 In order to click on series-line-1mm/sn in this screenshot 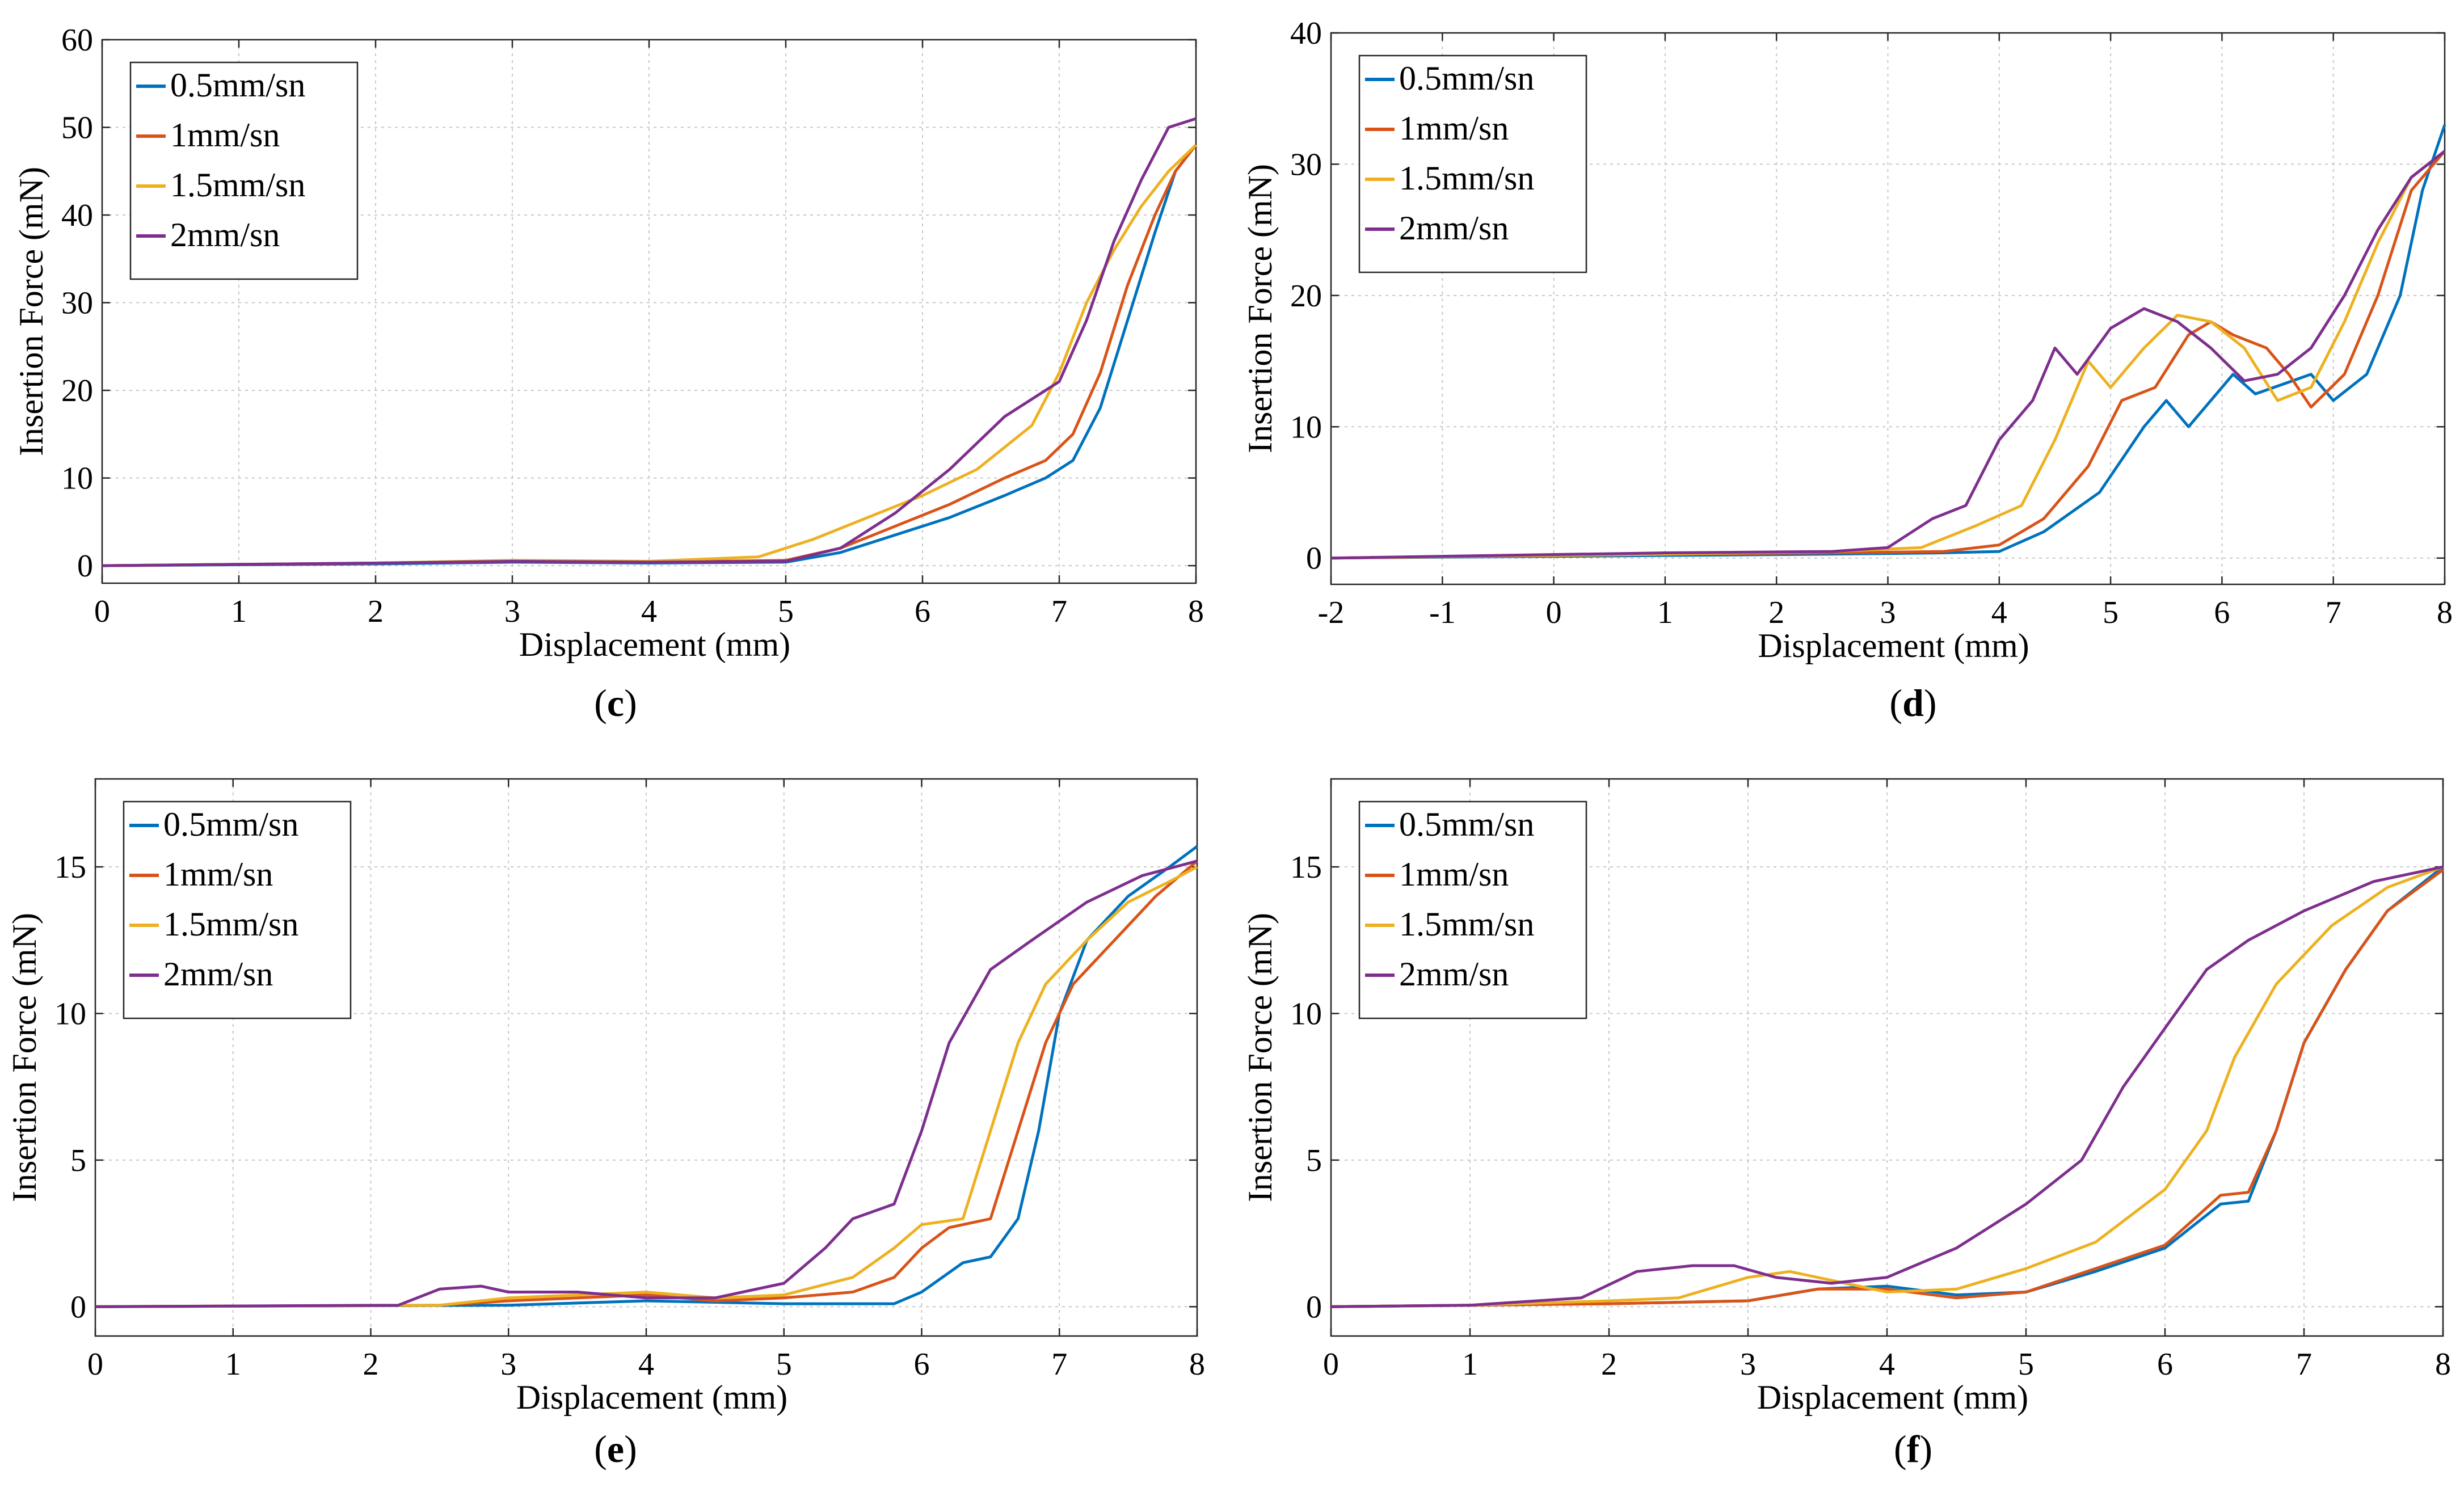, I will do `click(646, 1083)`.